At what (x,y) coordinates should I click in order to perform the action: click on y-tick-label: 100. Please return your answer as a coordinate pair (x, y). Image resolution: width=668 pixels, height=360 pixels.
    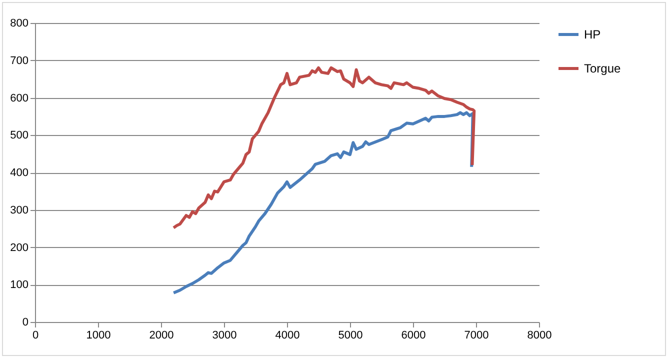
    Looking at the image, I should click on (19, 285).